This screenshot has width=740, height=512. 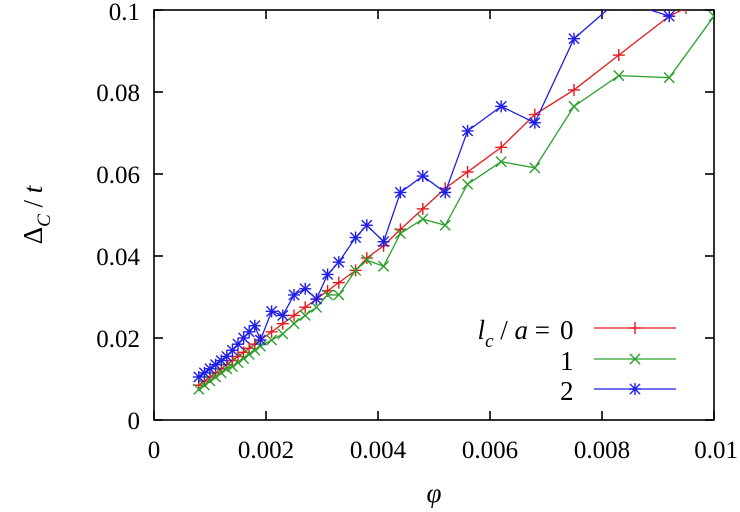 What do you see at coordinates (490, 450) in the screenshot?
I see `x-tick-label: 0.006` at bounding box center [490, 450].